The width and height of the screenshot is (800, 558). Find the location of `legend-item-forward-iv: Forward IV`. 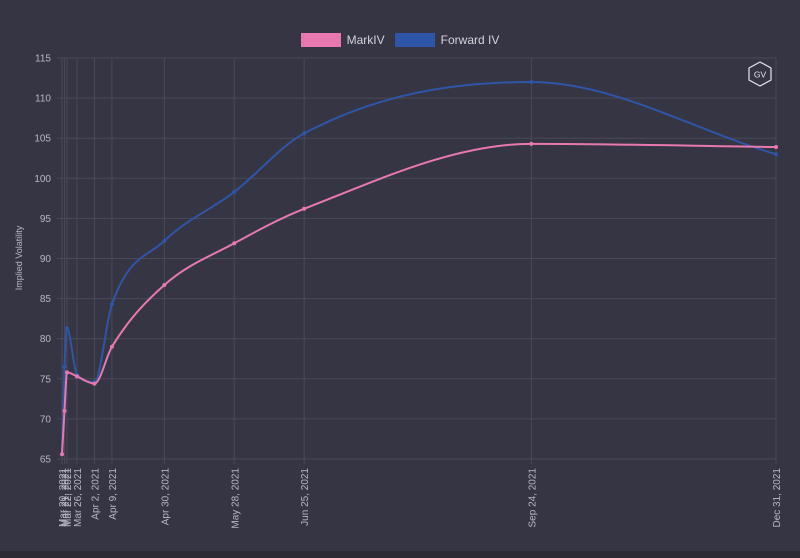

legend-item-forward-iv: Forward IV is located at coordinates (447, 40).